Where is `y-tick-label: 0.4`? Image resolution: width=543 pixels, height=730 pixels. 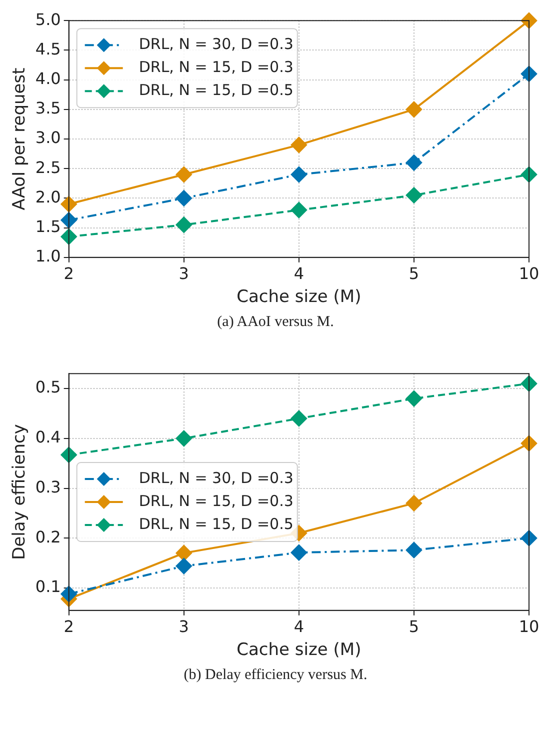
y-tick-label: 0.4 is located at coordinates (48, 437).